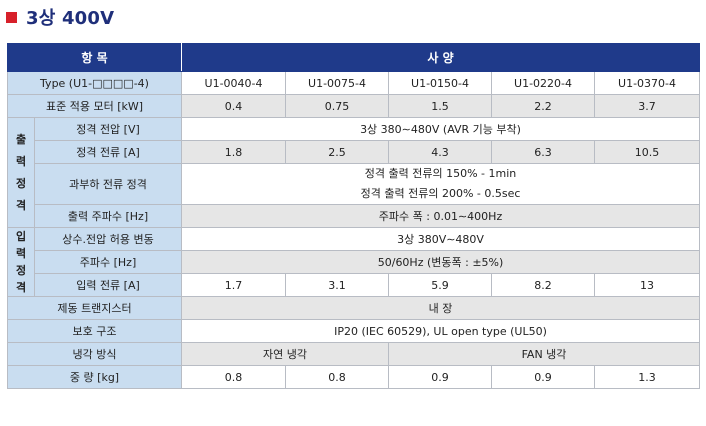 This screenshot has height=426, width=706. Describe the element at coordinates (337, 106) in the screenshot. I see `table-cell: 0.75` at that location.